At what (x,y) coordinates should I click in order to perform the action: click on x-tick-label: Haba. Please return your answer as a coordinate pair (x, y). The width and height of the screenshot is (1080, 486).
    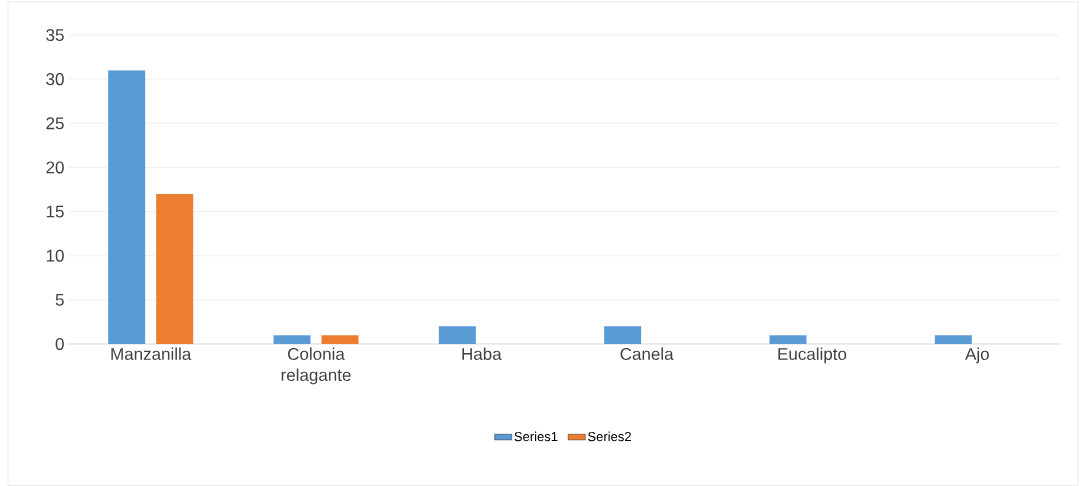
    Looking at the image, I should click on (482, 354).